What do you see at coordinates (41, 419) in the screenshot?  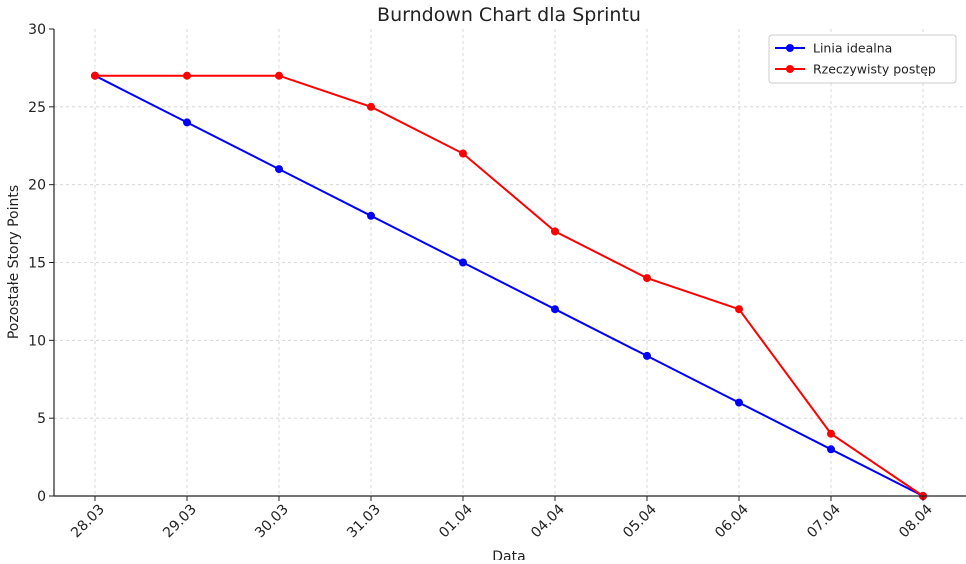 I see `y-tick-label: 5` at bounding box center [41, 419].